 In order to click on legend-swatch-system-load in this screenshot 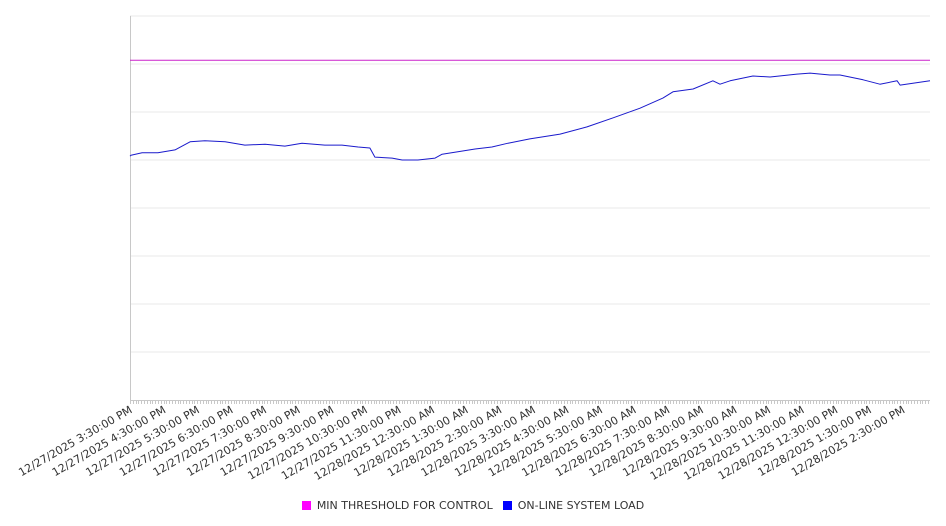, I will do `click(507, 505)`.